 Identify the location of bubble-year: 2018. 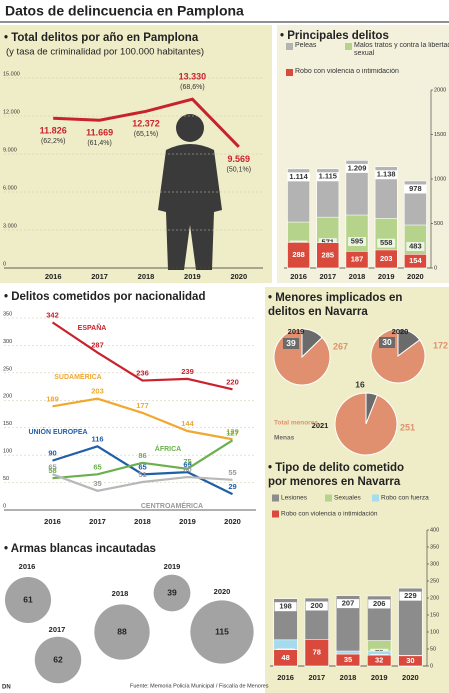
(120, 593).